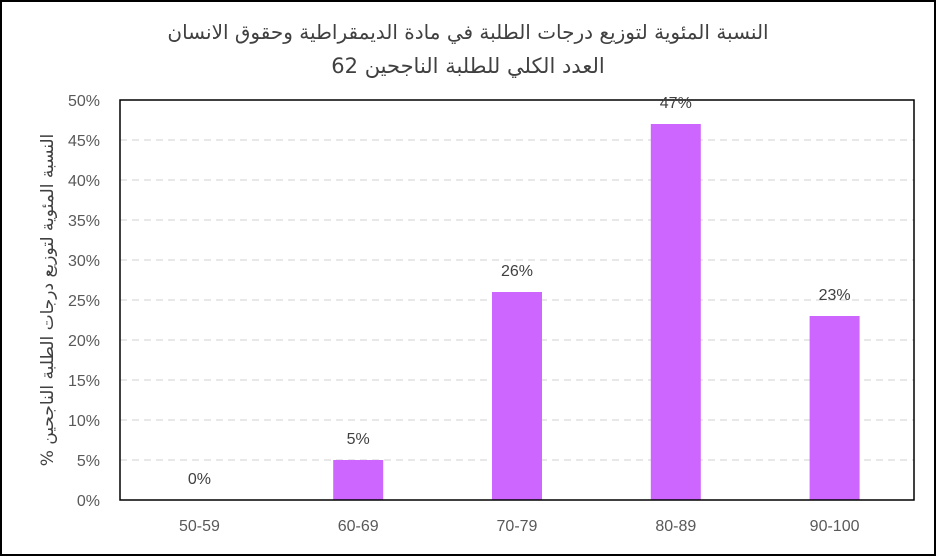  What do you see at coordinates (84, 341) in the screenshot?
I see `y-tick-label: 20%` at bounding box center [84, 341].